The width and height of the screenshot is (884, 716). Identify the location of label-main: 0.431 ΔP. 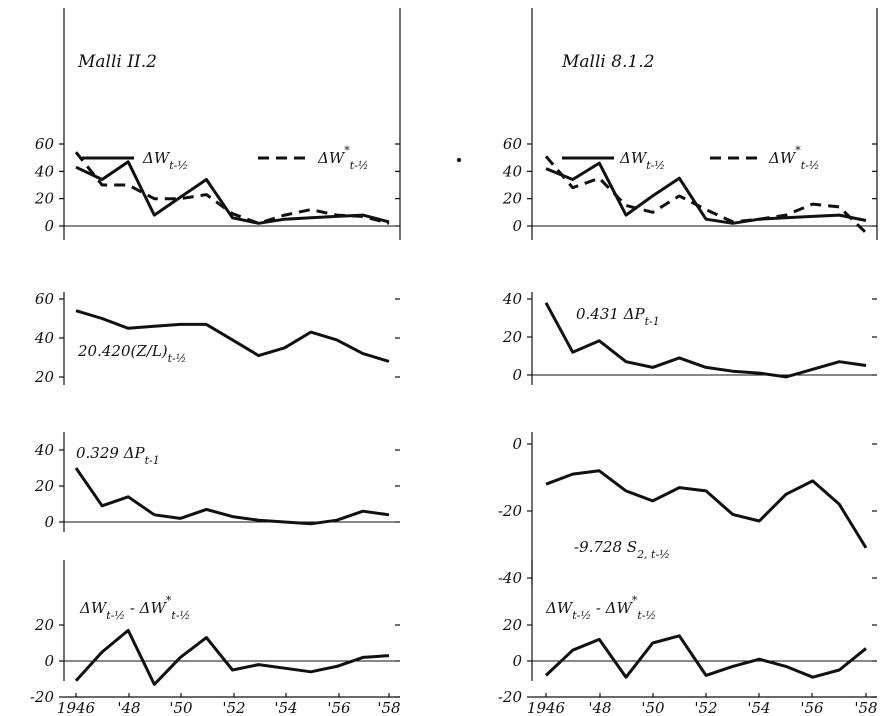
(611, 314).